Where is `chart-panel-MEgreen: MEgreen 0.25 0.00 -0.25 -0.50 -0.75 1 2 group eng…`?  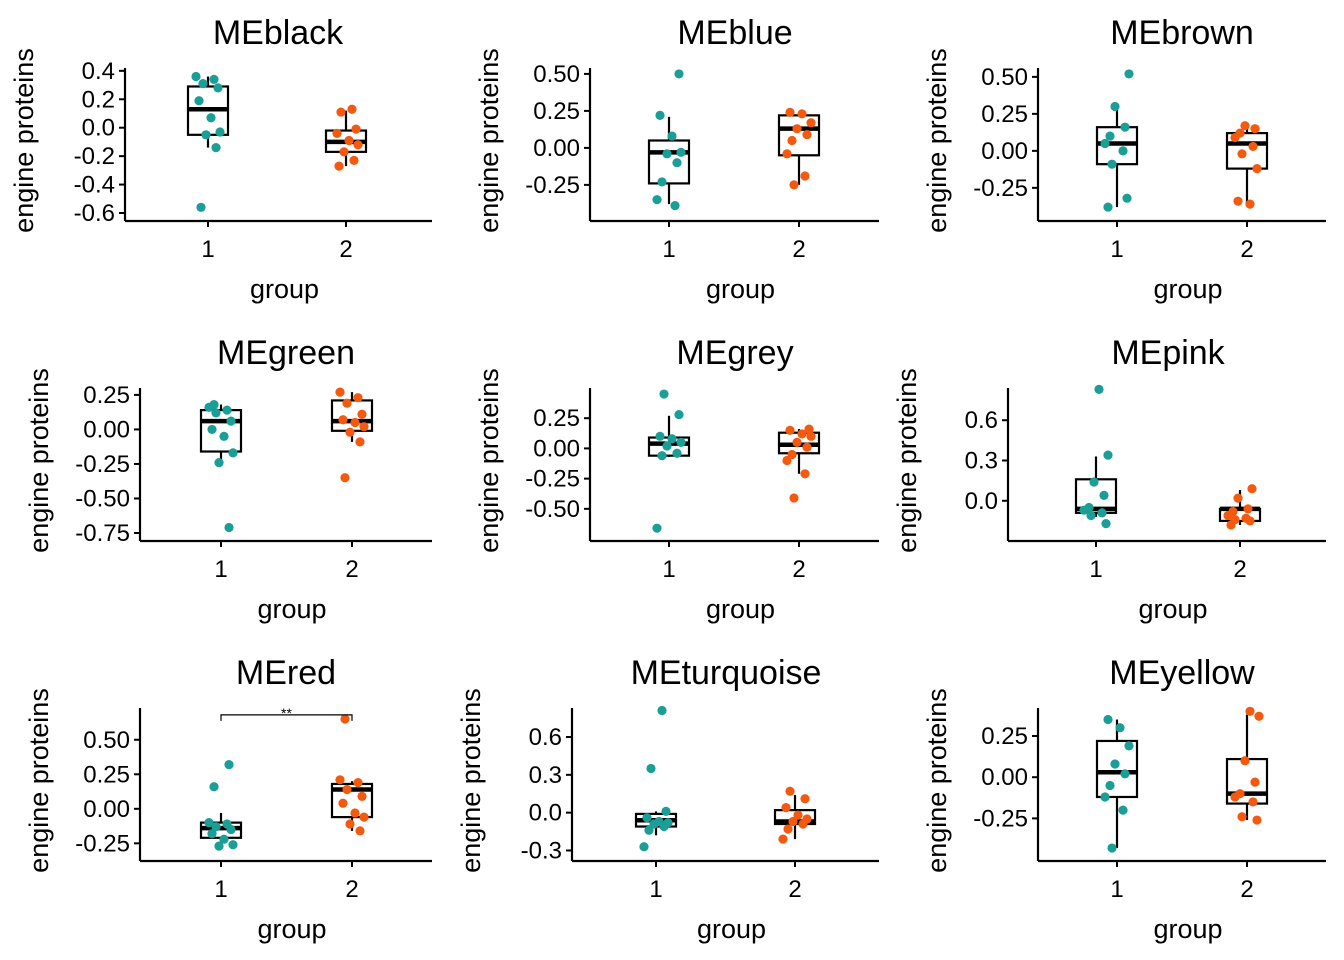 chart-panel-MEgreen: MEgreen 0.25 0.00 -0.25 -0.50 -0.75 1 2 group eng… is located at coordinates (228, 479).